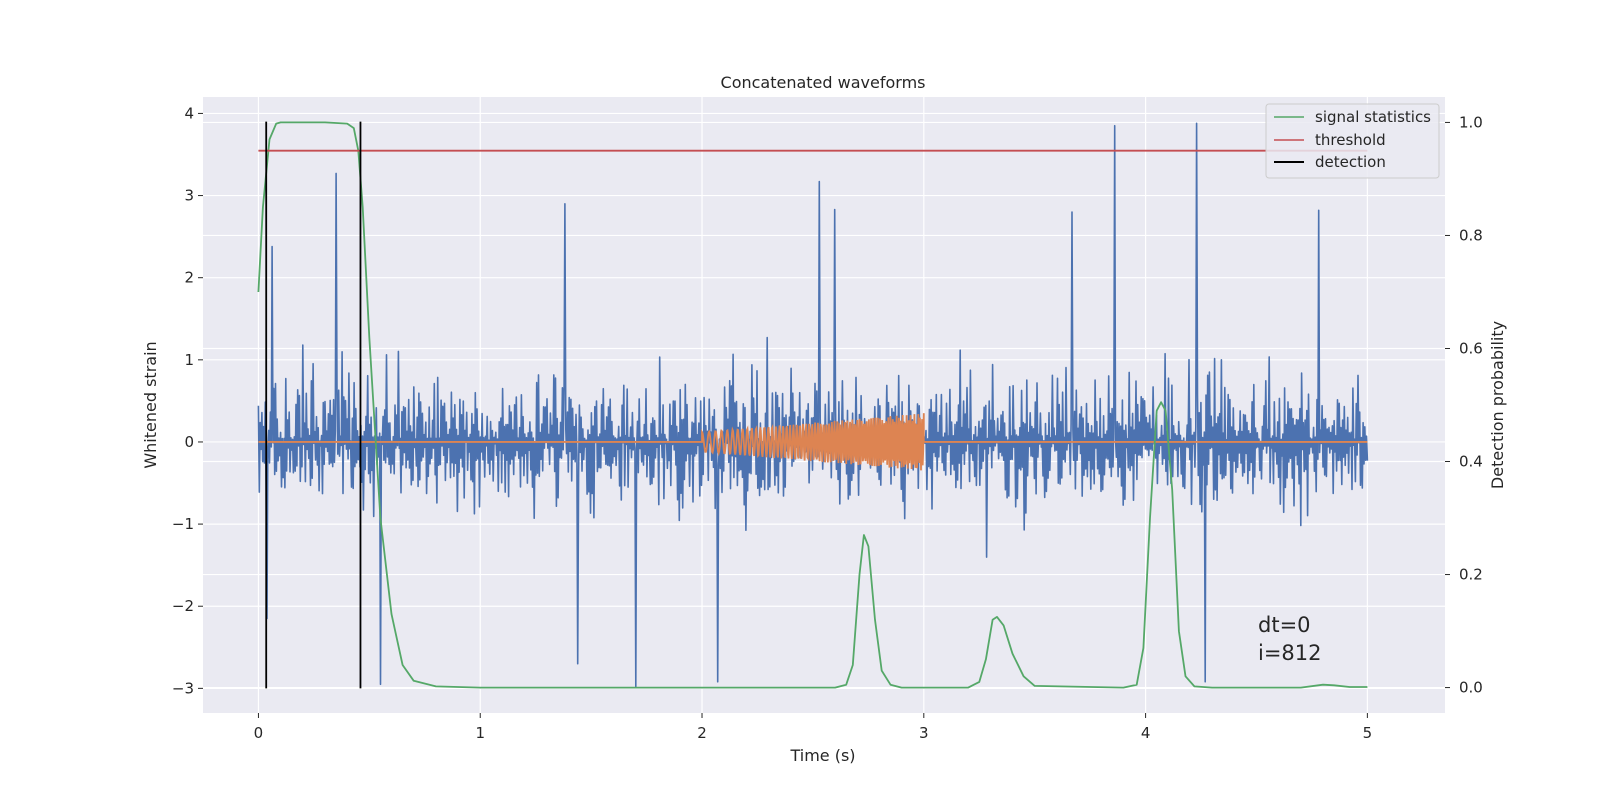 The height and width of the screenshot is (804, 1600). Describe the element at coordinates (1471, 235) in the screenshot. I see `y2-tick-label: 0.8` at that location.